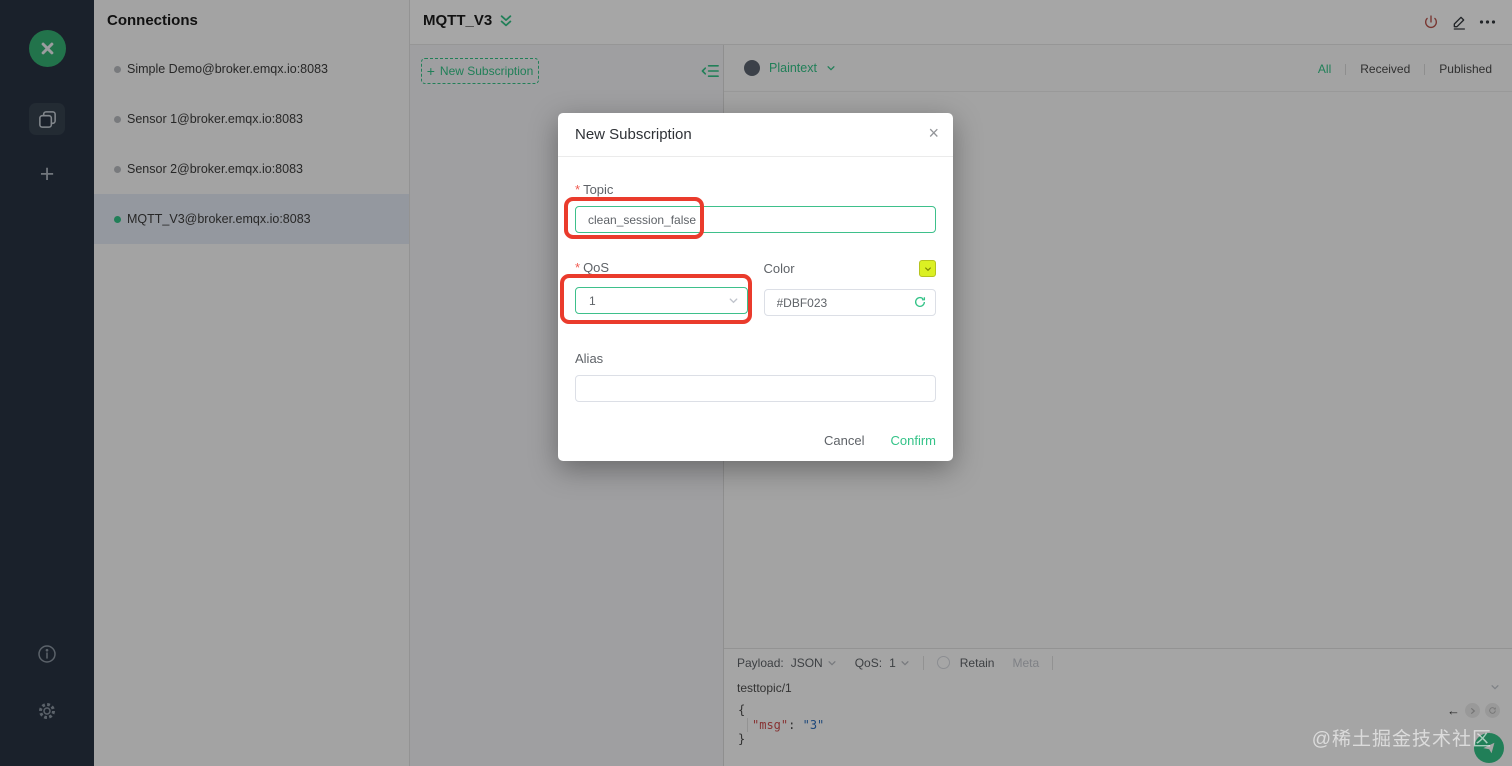 The width and height of the screenshot is (1512, 766). I want to click on history-forward-icon, so click(1472, 710).